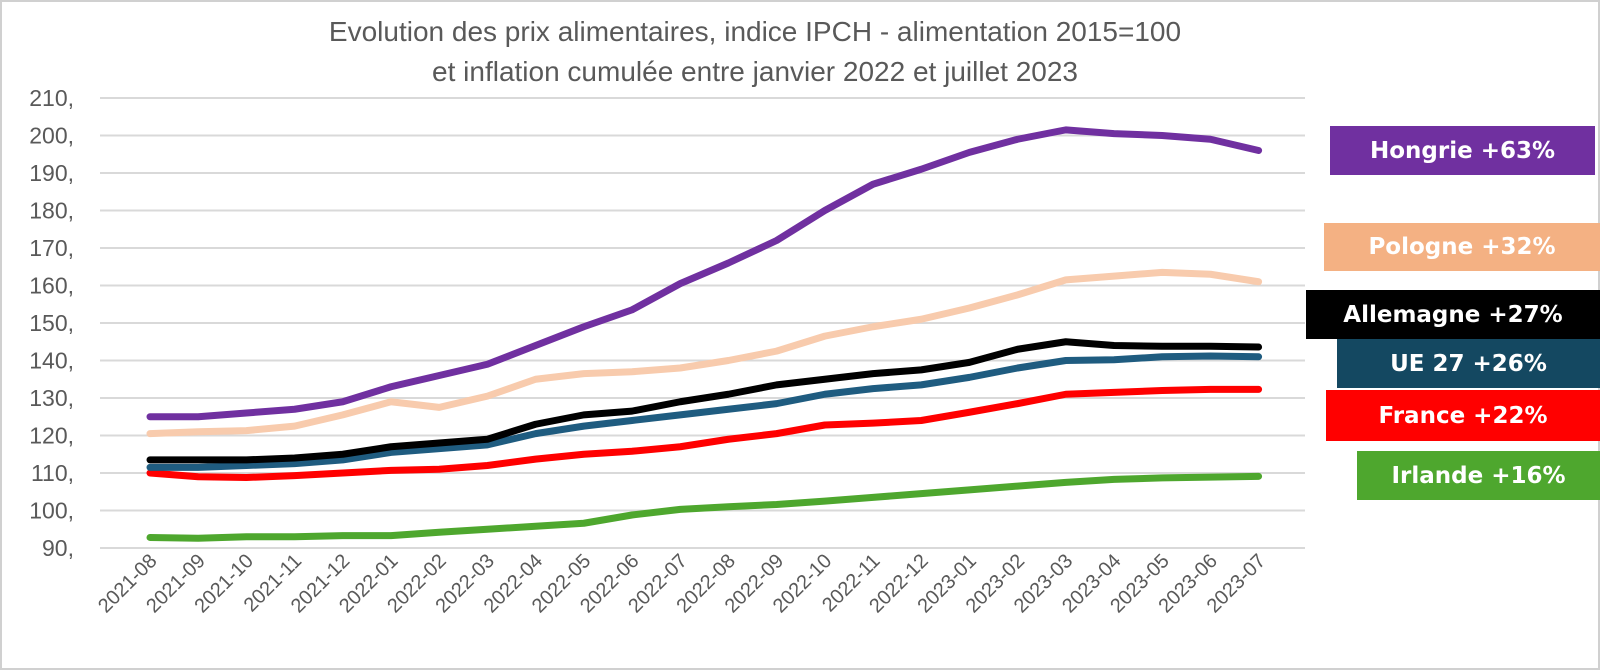 Image resolution: width=1600 pixels, height=670 pixels. What do you see at coordinates (1478, 475) in the screenshot?
I see `series-label: Irlande +16%` at bounding box center [1478, 475].